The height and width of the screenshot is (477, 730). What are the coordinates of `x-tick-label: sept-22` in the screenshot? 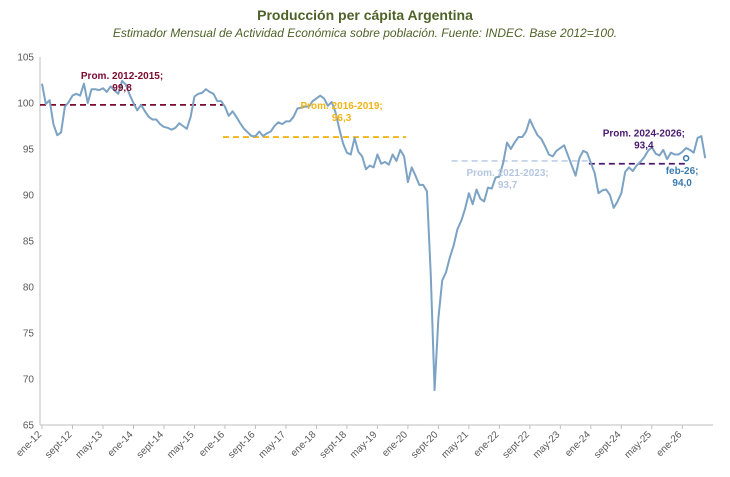 It's located at (517, 445).